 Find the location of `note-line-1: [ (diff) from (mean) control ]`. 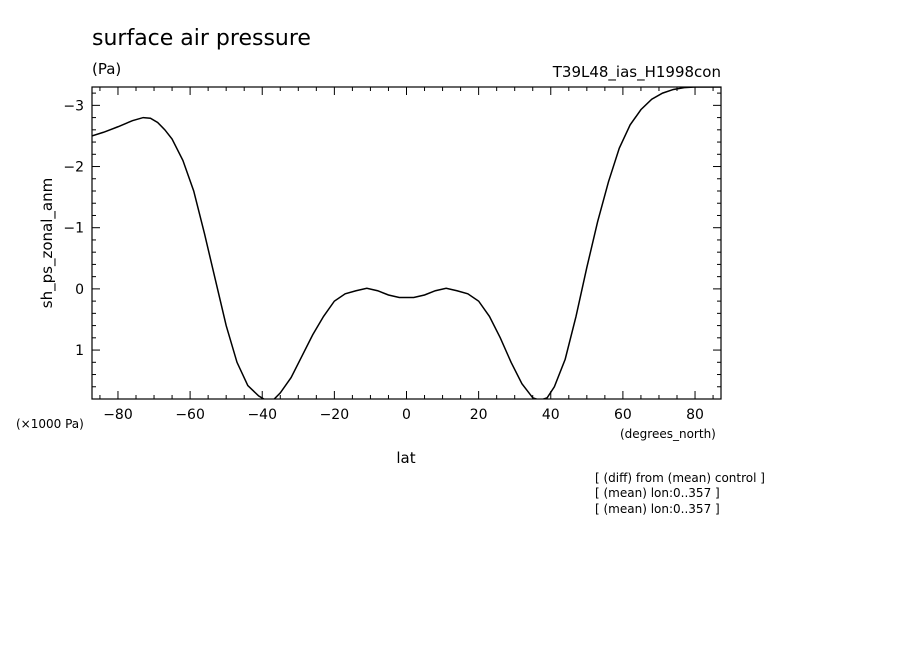

note-line-1: [ (diff) from (mean) control ] is located at coordinates (680, 478).